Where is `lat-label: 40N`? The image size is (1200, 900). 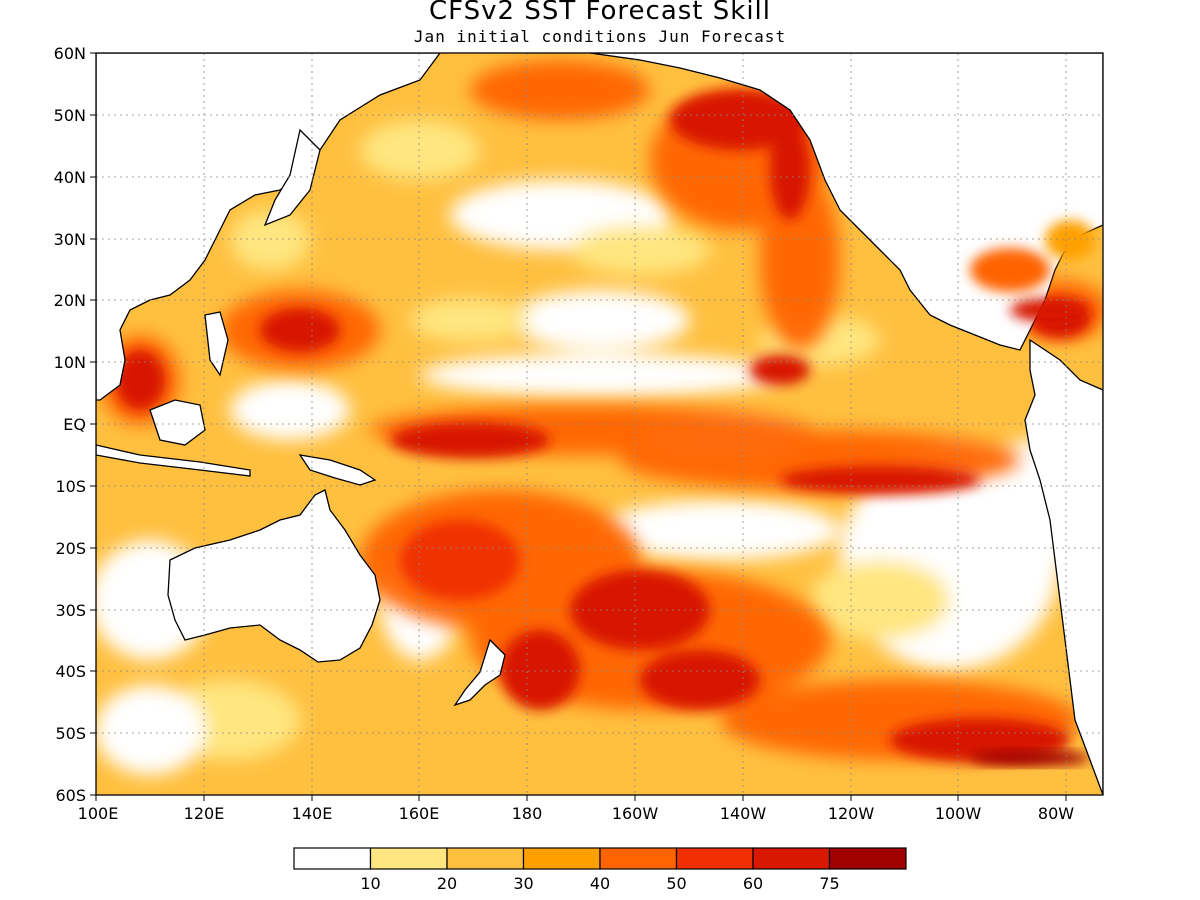
lat-label: 40N is located at coordinates (70, 177).